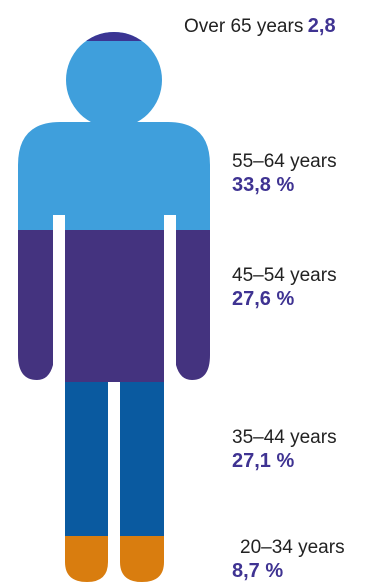 The height and width of the screenshot is (586, 380). I want to click on value-55-64: 33,8 %, so click(263, 185).